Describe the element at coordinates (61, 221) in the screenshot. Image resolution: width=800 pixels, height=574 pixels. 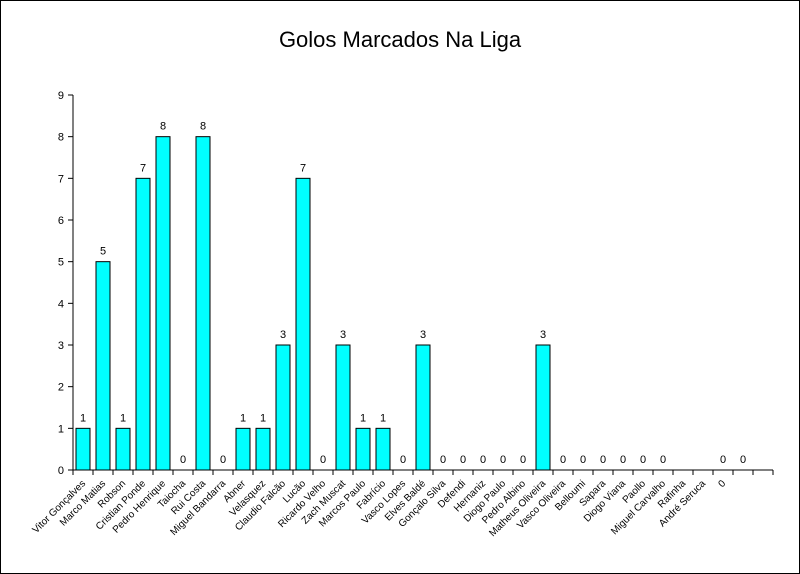
I see `y-tick-label: 6` at that location.